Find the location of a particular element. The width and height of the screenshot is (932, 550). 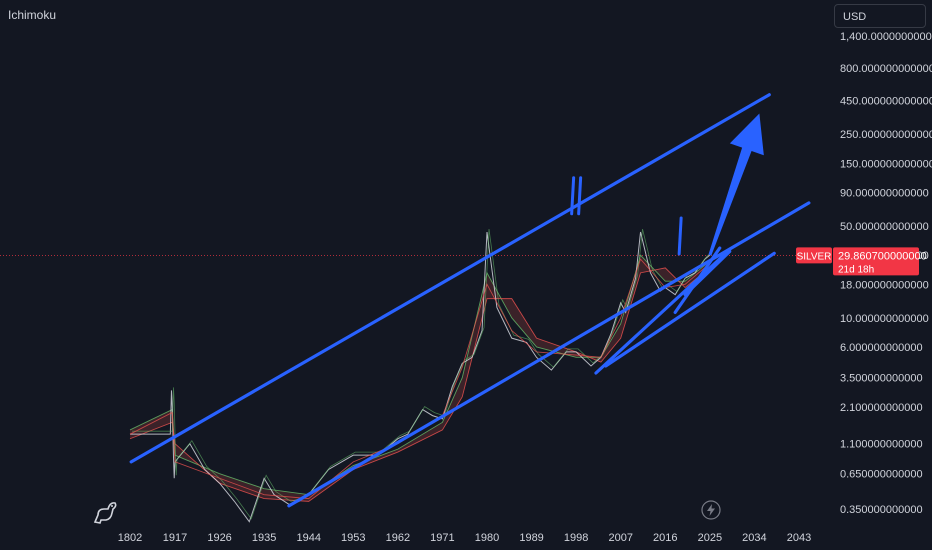

x-tick-label: 1917 is located at coordinates (175, 538).